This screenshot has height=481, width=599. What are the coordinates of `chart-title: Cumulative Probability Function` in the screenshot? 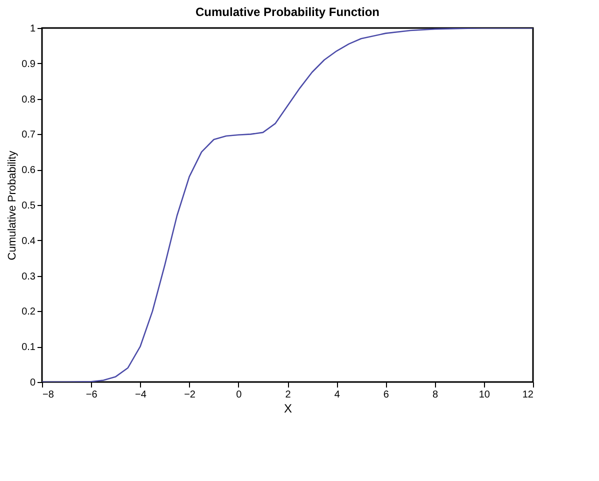 It's located at (287, 12).